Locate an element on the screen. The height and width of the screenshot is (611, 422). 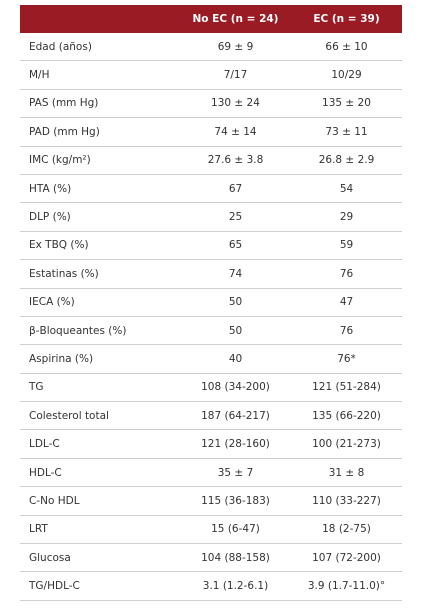
cell-value: 76* is located at coordinates (346, 359).